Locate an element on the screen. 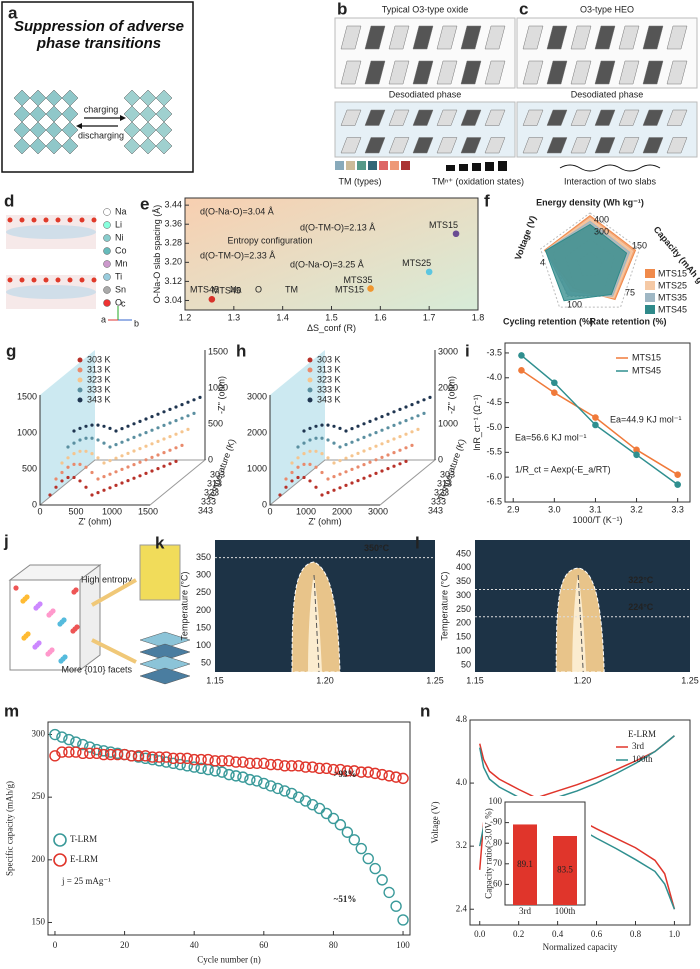 This screenshot has width=700, height=969. y-tick-label: -6.5 is located at coordinates (494, 501).